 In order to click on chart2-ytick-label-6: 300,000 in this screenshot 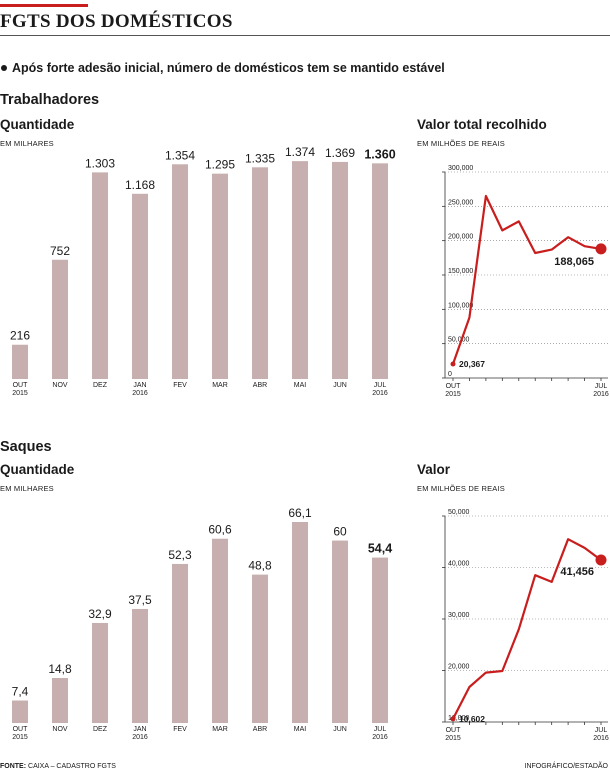, I will do `click(460, 168)`.